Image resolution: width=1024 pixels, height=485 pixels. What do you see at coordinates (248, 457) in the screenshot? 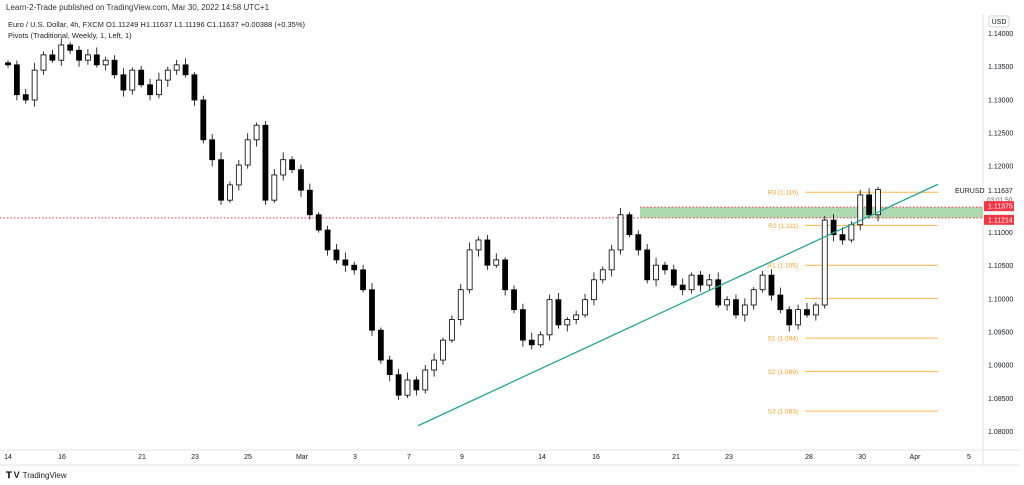
I see `x-tick-label: 25` at bounding box center [248, 457].